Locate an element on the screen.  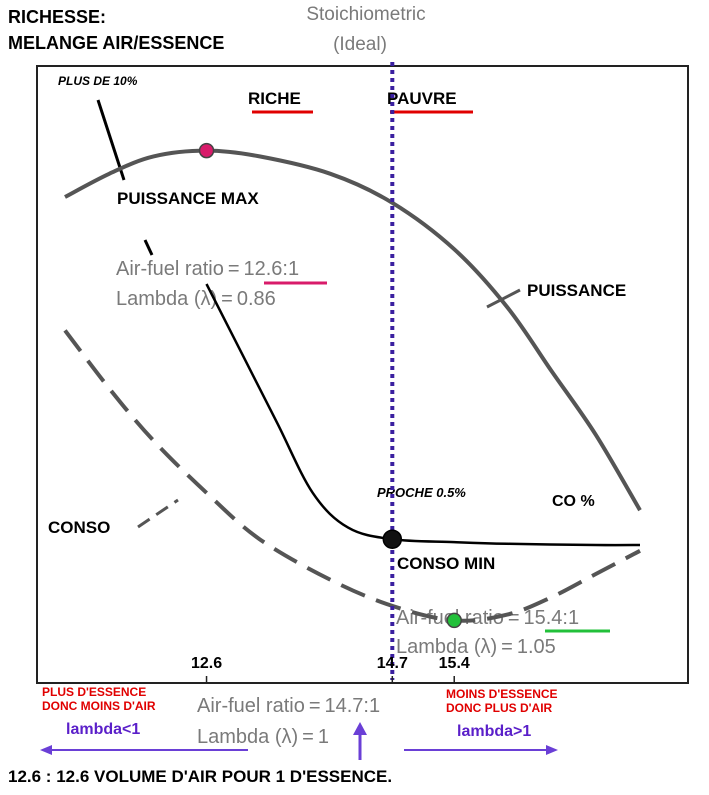
puissance-pointer is located at coordinates (503, 298).